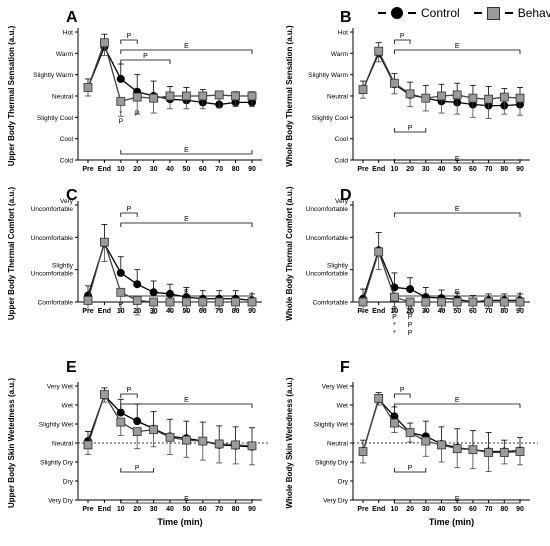 The width and height of the screenshot is (550, 546). Describe the element at coordinates (11, 95) in the screenshot. I see `y-axis-label: Upper Body Thermal Sensation (a.u.)` at that location.